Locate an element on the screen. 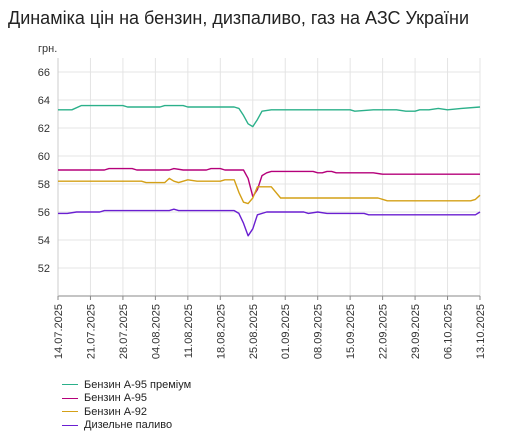 The width and height of the screenshot is (510, 440). x-tick-label: 11.08.2025 is located at coordinates (189, 331).